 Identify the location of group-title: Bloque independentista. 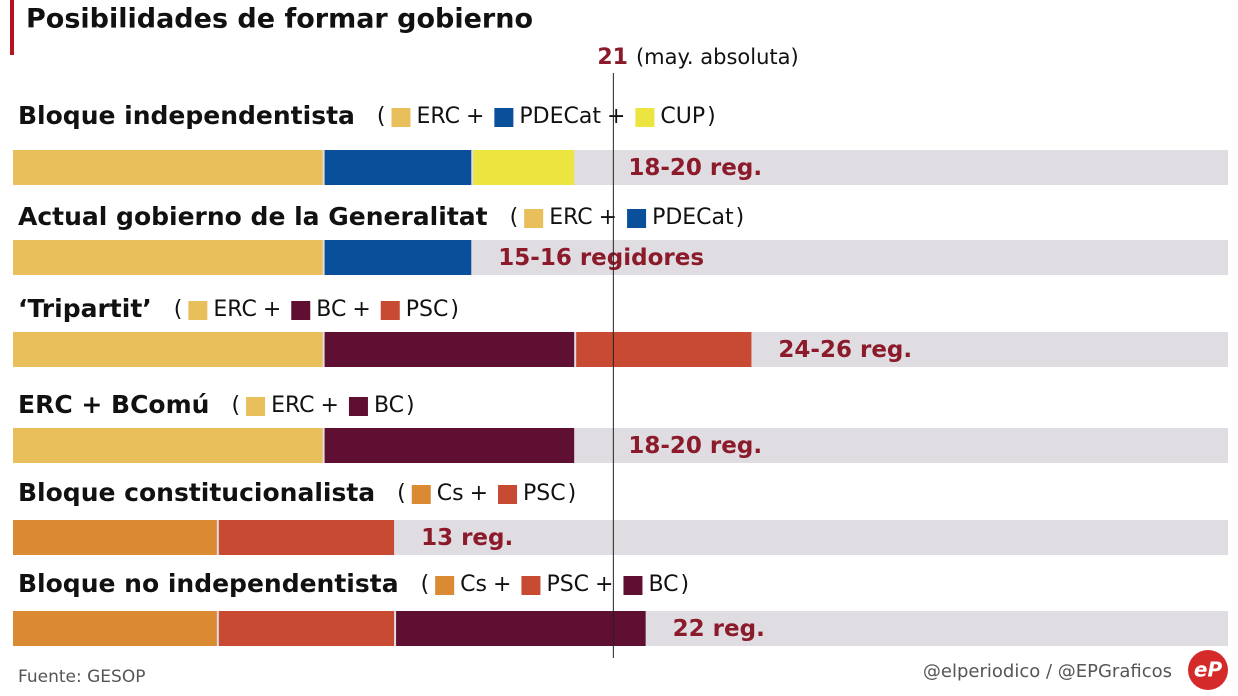
(186, 115).